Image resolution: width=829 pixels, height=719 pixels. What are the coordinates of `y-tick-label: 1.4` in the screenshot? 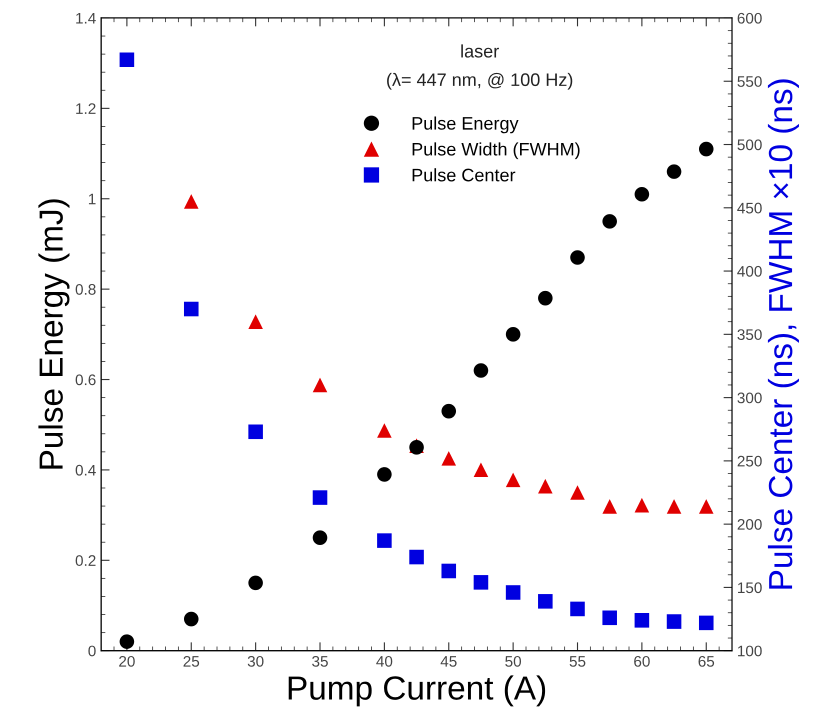 It's located at (86, 18).